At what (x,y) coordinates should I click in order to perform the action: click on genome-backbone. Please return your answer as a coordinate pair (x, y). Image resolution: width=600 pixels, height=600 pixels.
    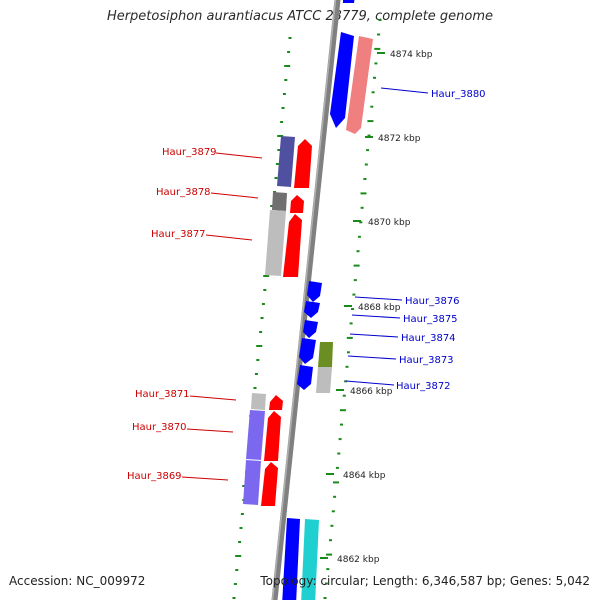
    Looking at the image, I should click on (306, 300).